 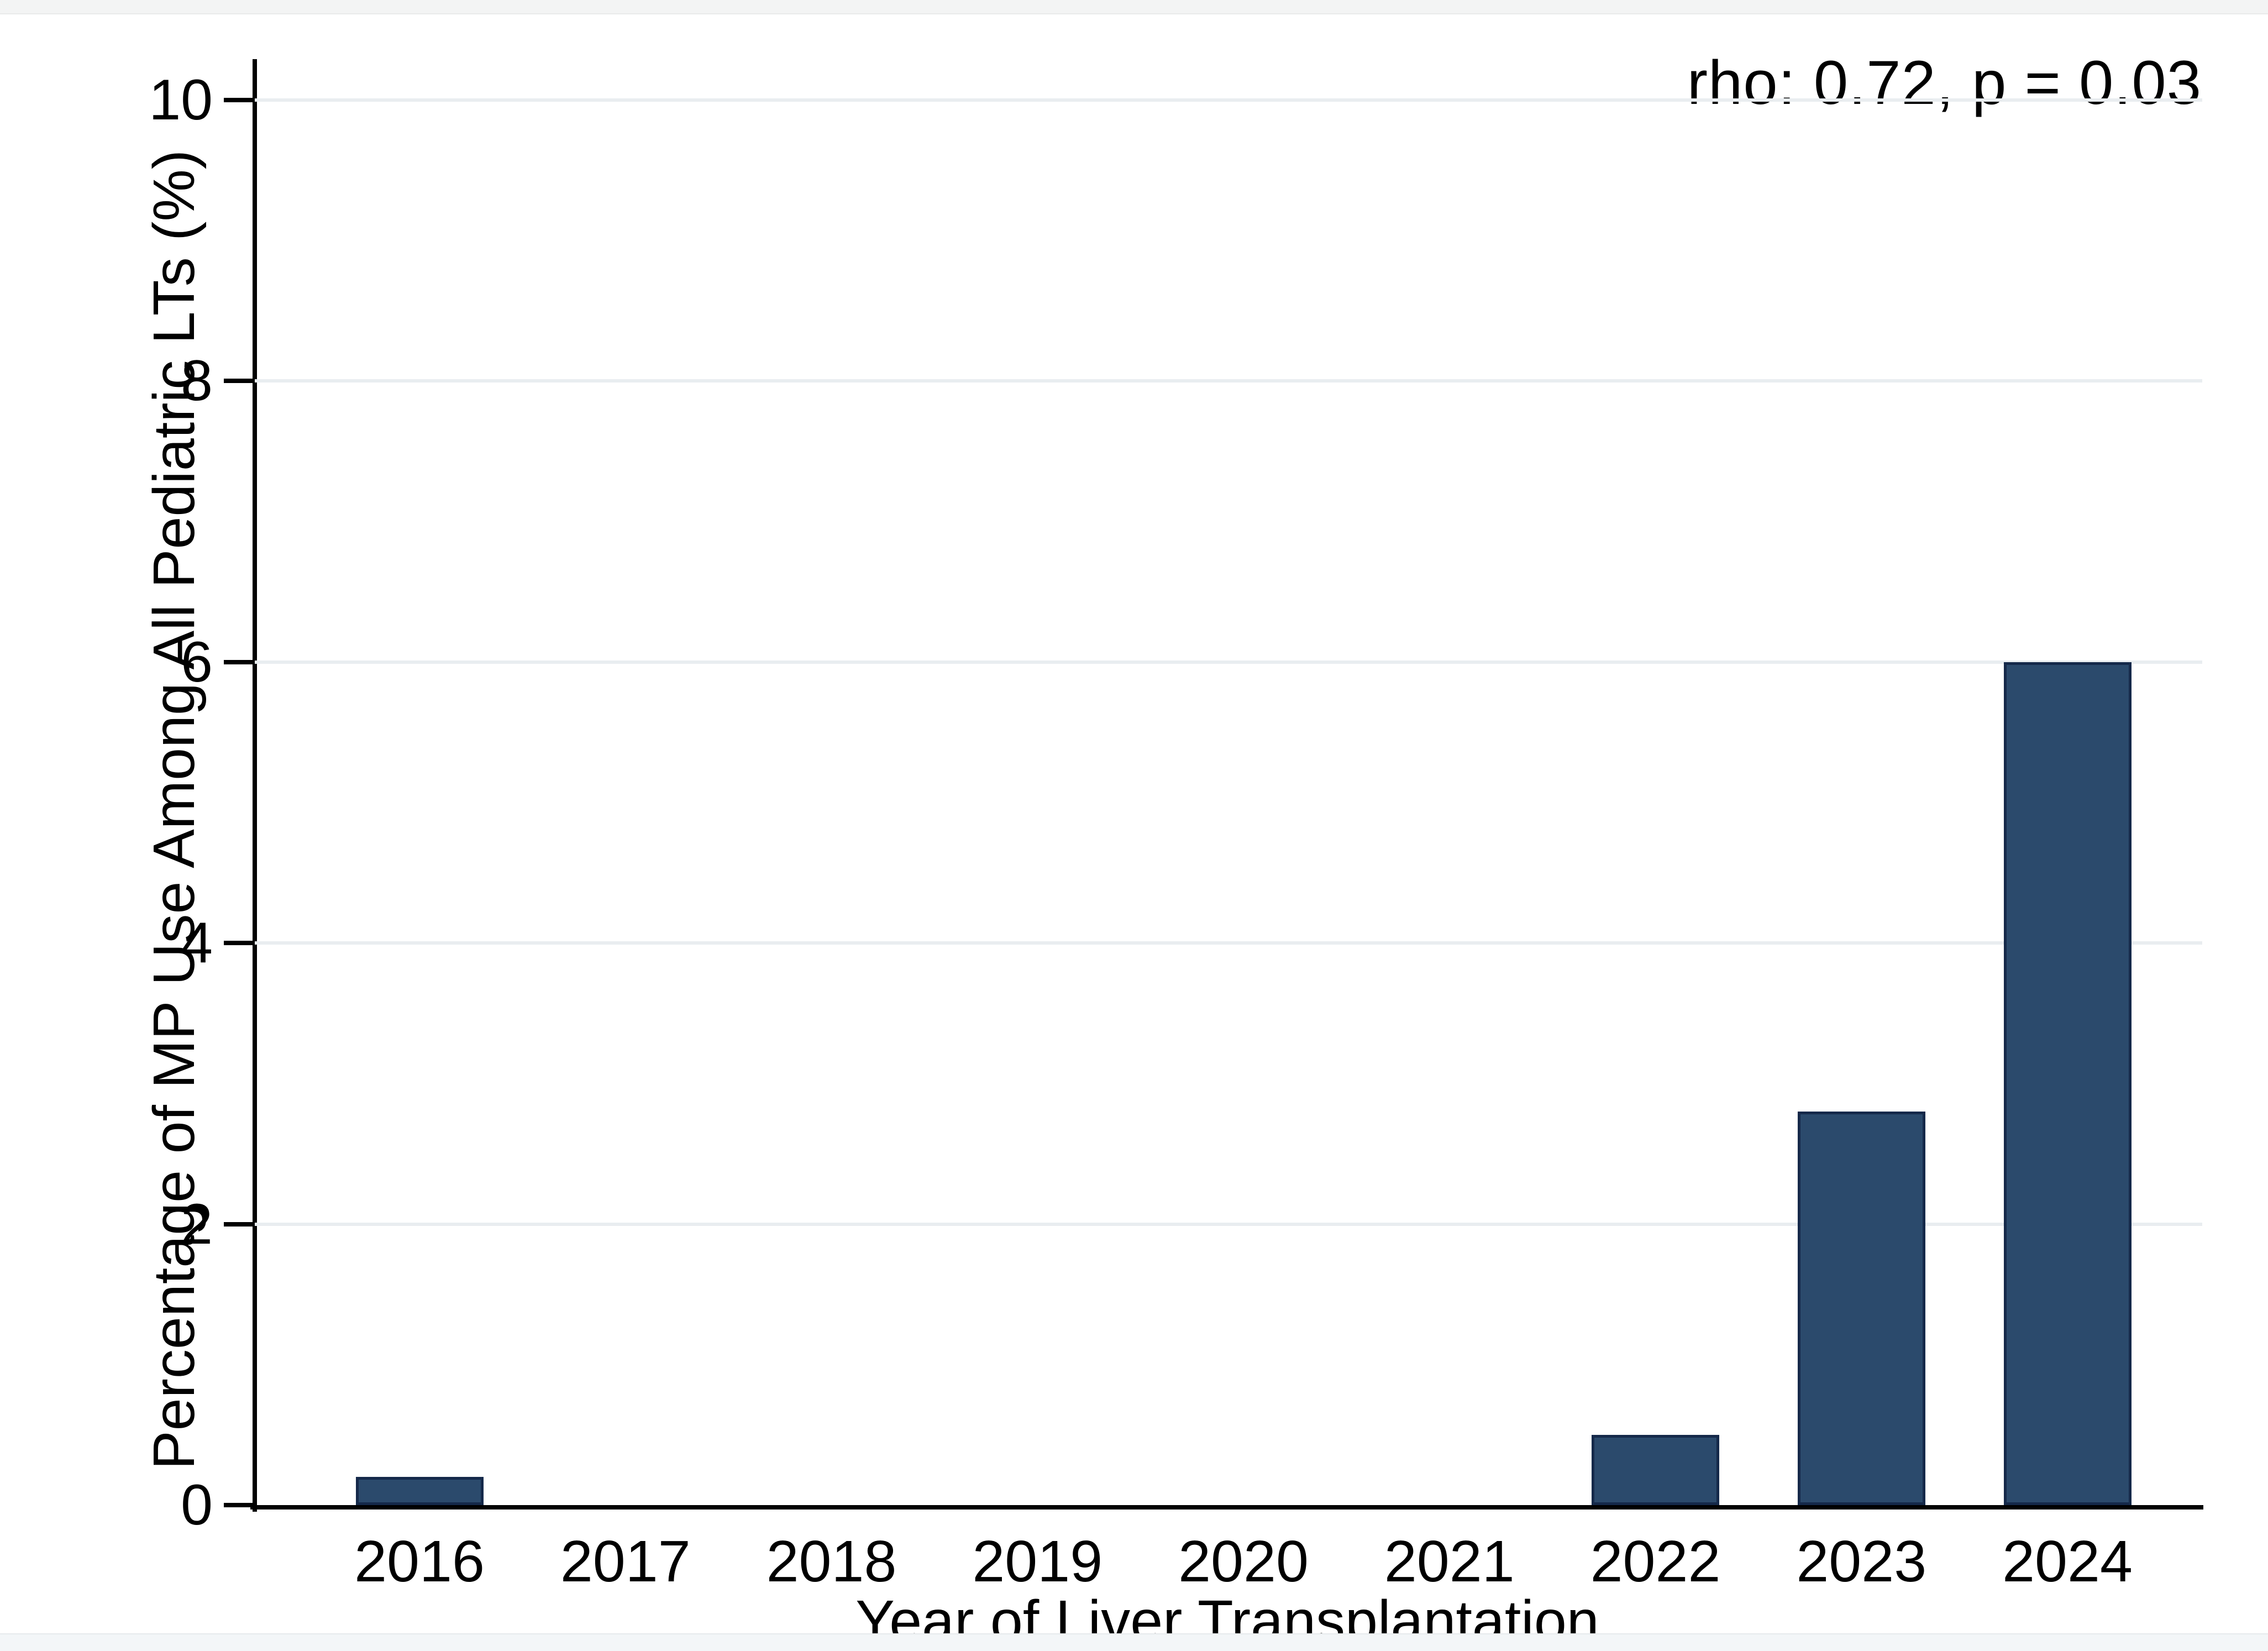 What do you see at coordinates (1244, 1561) in the screenshot?
I see `x-tick-label-2020: 2020` at bounding box center [1244, 1561].